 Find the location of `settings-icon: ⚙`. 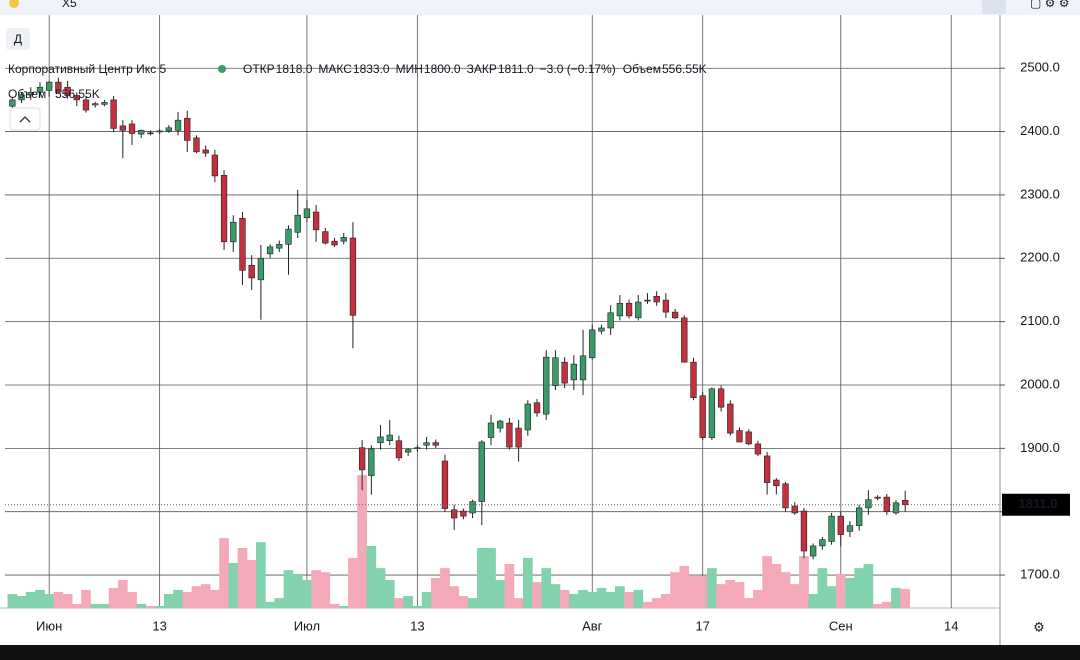

settings-icon: ⚙ is located at coordinates (1039, 626).